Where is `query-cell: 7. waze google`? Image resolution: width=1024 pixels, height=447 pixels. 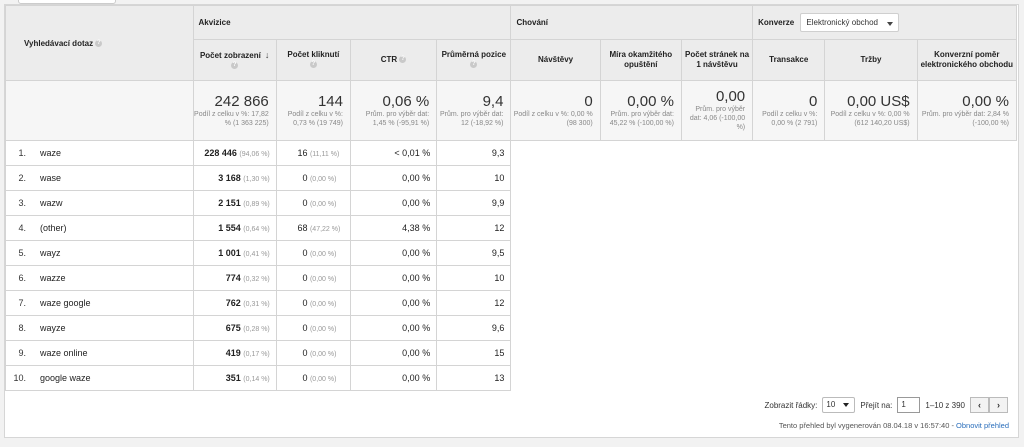
query-cell: 7. waze google is located at coordinates (99, 303).